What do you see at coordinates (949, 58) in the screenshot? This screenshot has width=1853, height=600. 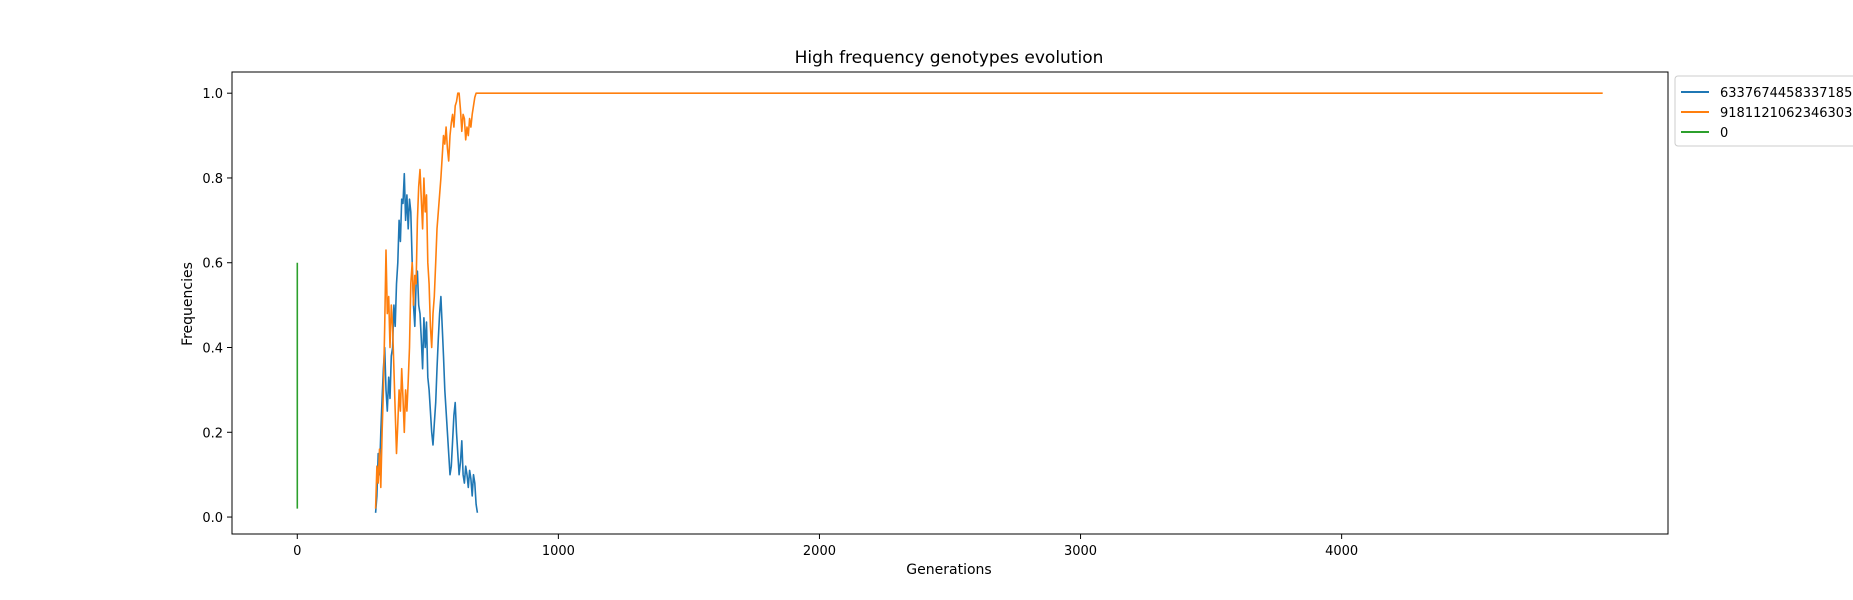 I see `chart-title: High frequency genotypes evolution` at bounding box center [949, 58].